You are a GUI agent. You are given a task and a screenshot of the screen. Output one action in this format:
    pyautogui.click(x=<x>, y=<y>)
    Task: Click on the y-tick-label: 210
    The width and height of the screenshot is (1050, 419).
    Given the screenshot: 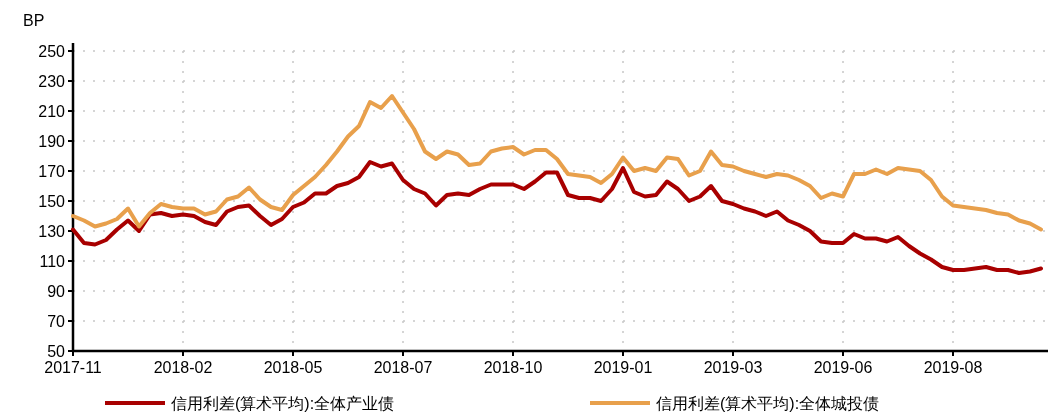 What is the action you would take?
    pyautogui.click(x=52, y=111)
    